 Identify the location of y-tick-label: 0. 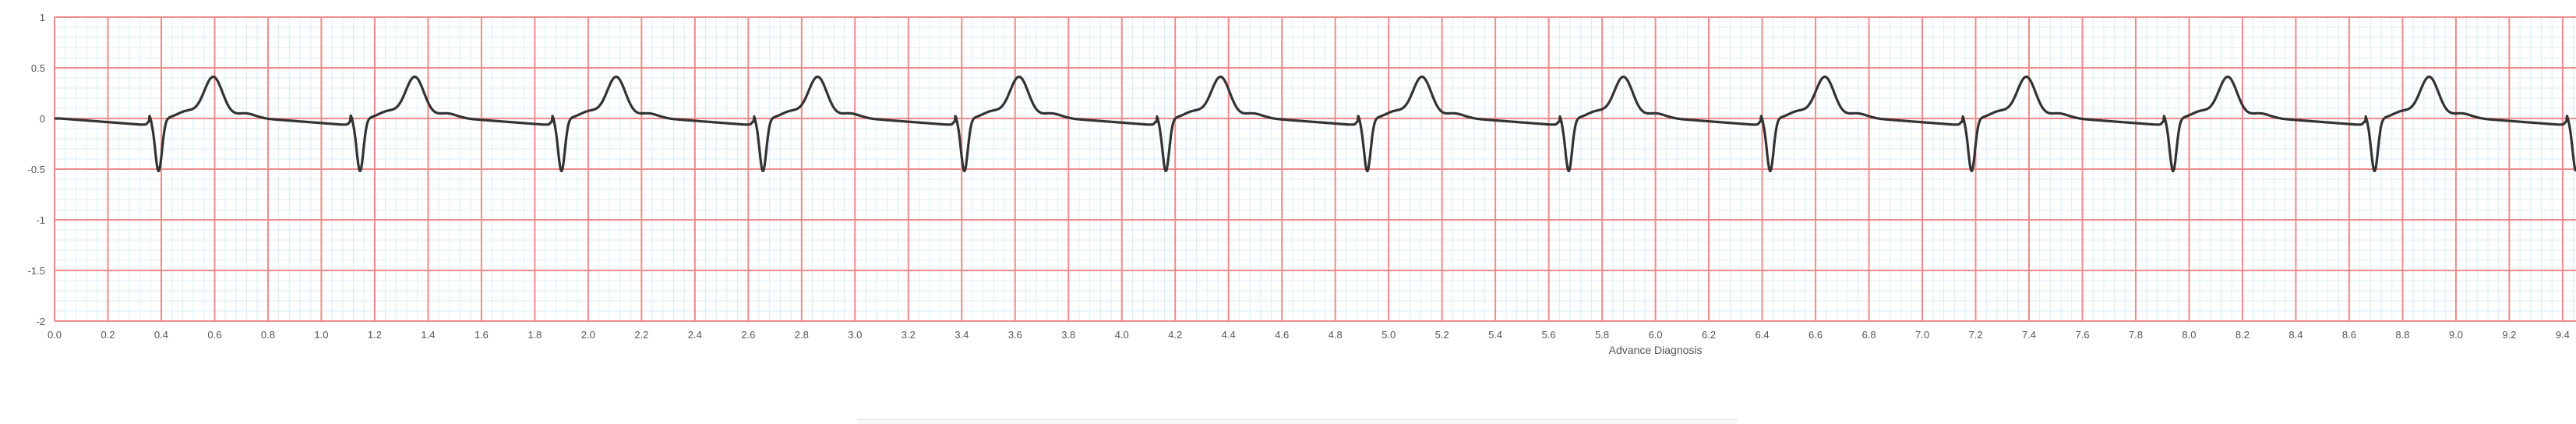
(42, 119).